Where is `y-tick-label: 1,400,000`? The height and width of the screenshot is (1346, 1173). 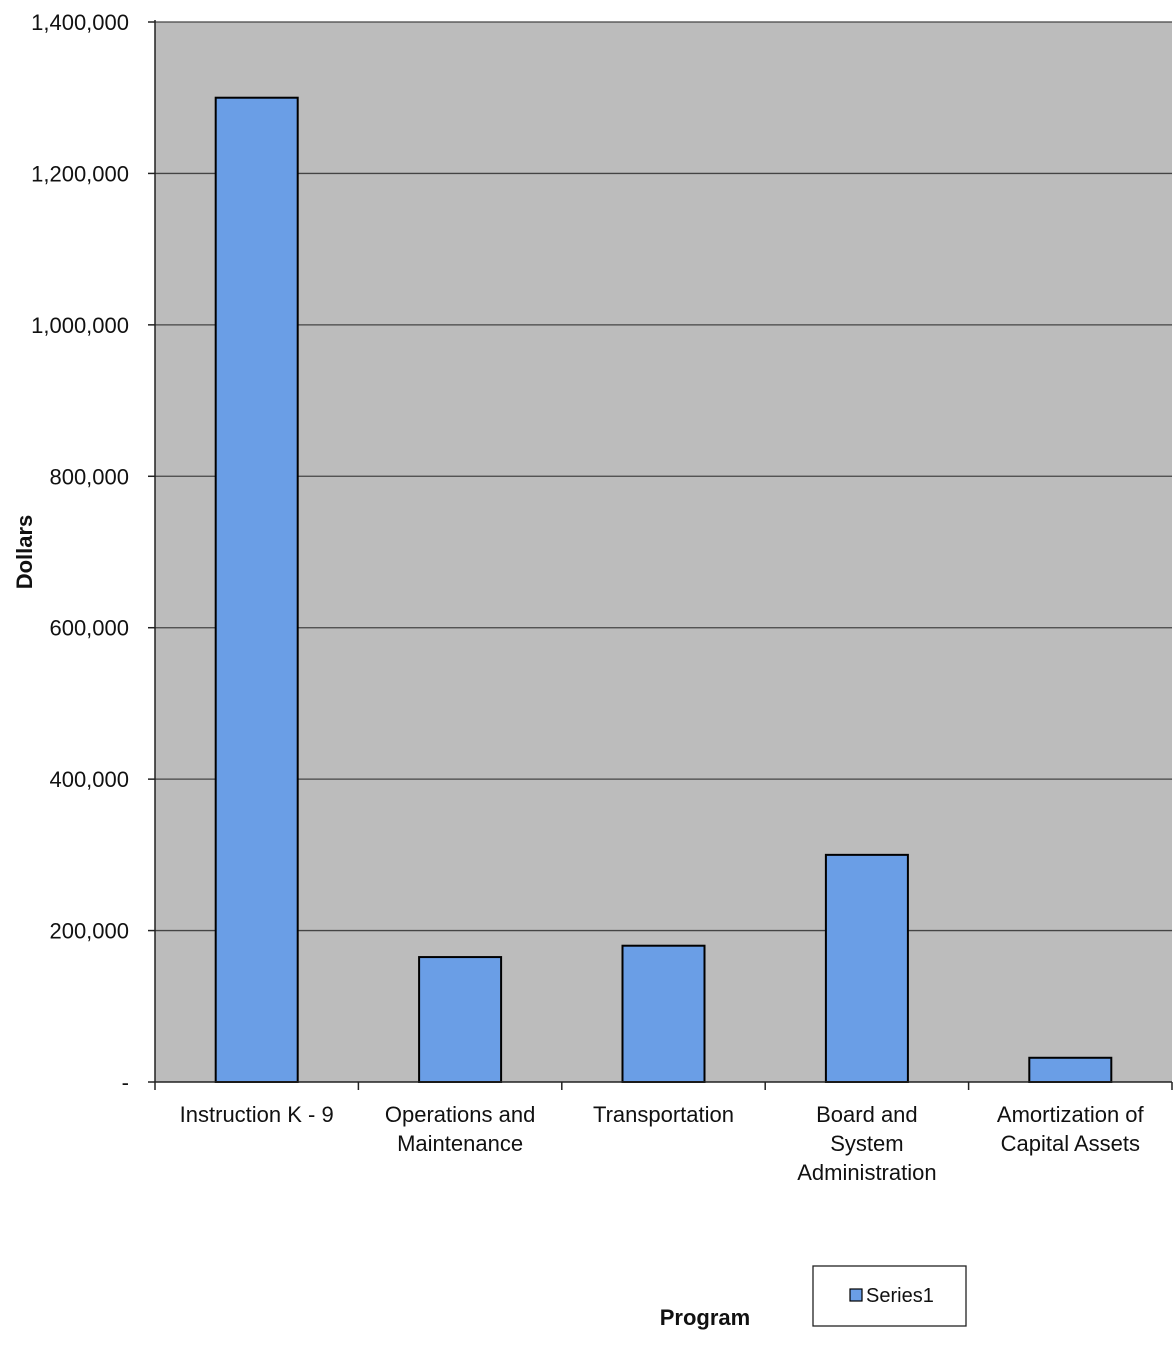
y-tick-label: 1,400,000 is located at coordinates (80, 22).